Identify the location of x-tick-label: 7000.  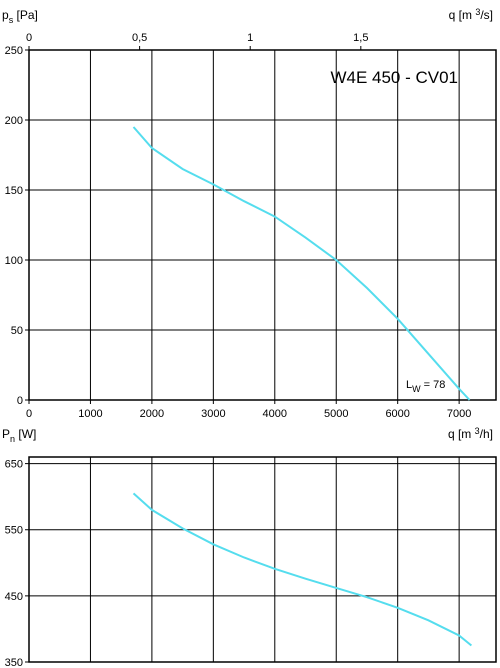
(459, 414).